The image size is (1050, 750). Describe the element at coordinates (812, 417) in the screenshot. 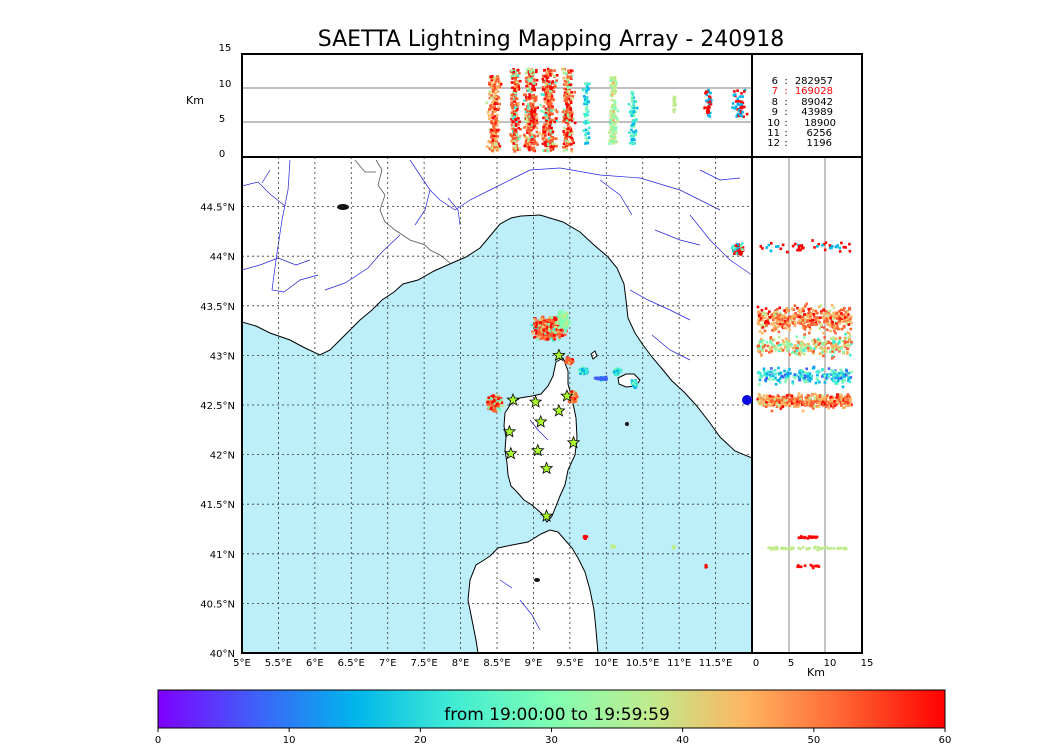

I see `side-panel: 0 5 10 15 Km` at that location.